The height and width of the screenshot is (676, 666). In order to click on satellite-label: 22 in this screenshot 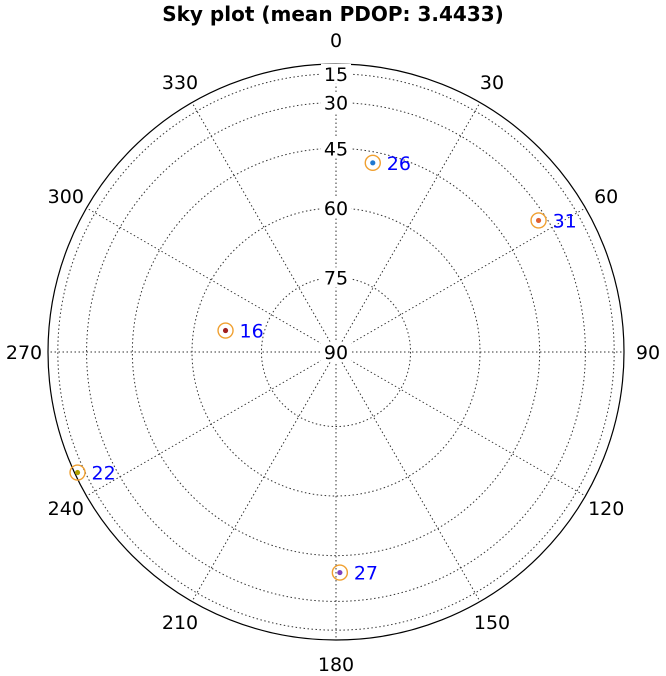, I will do `click(104, 474)`.